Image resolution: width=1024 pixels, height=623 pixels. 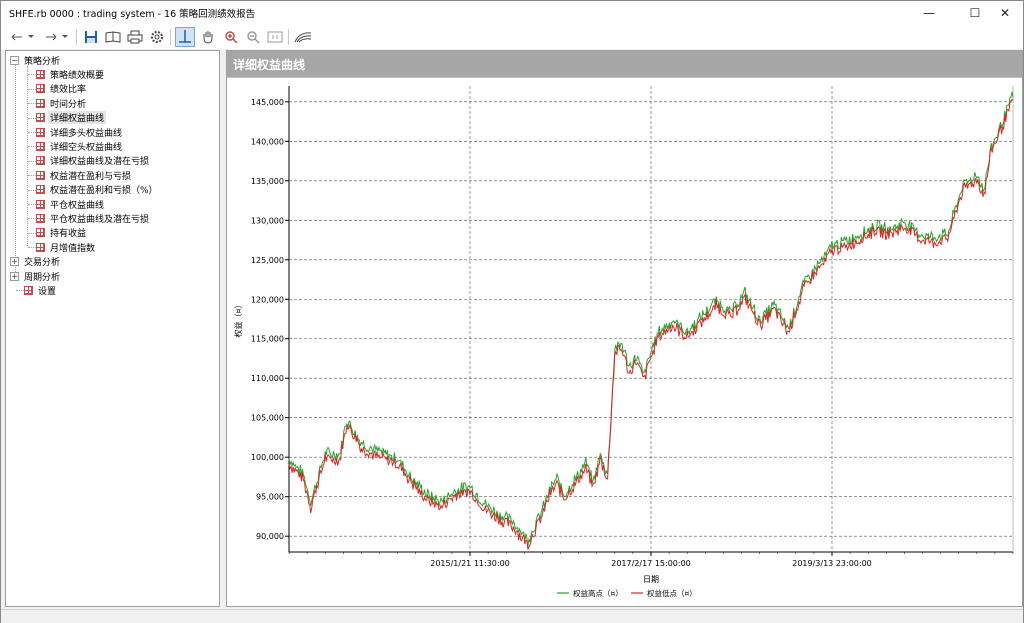 What do you see at coordinates (157, 37) in the screenshot?
I see `settings-icon` at bounding box center [157, 37].